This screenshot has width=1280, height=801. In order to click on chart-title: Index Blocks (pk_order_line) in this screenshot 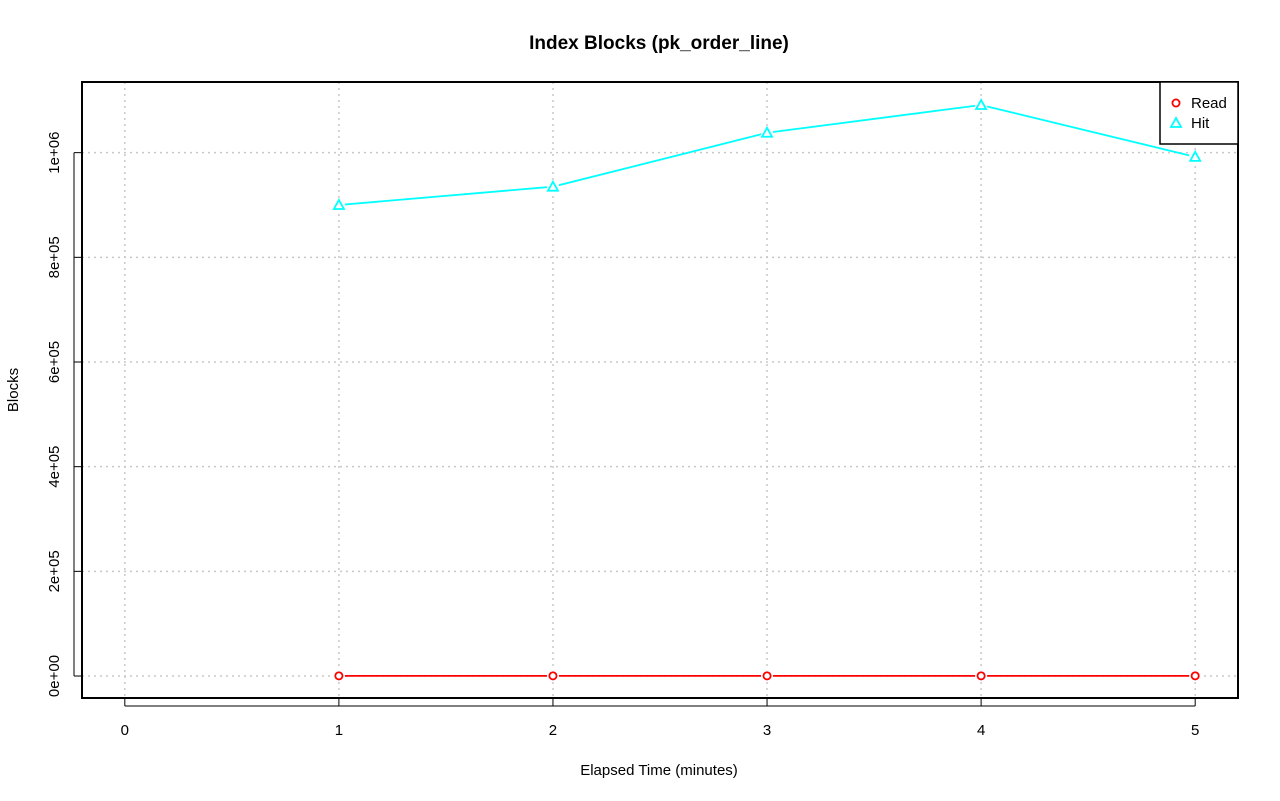, I will do `click(659, 43)`.